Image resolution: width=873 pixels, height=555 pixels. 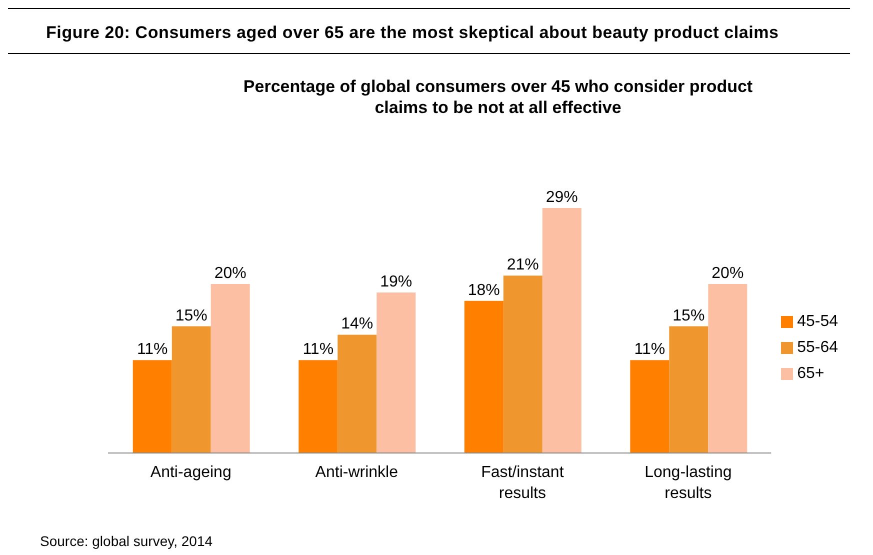 I want to click on legend-label: 55-64, so click(x=817, y=347).